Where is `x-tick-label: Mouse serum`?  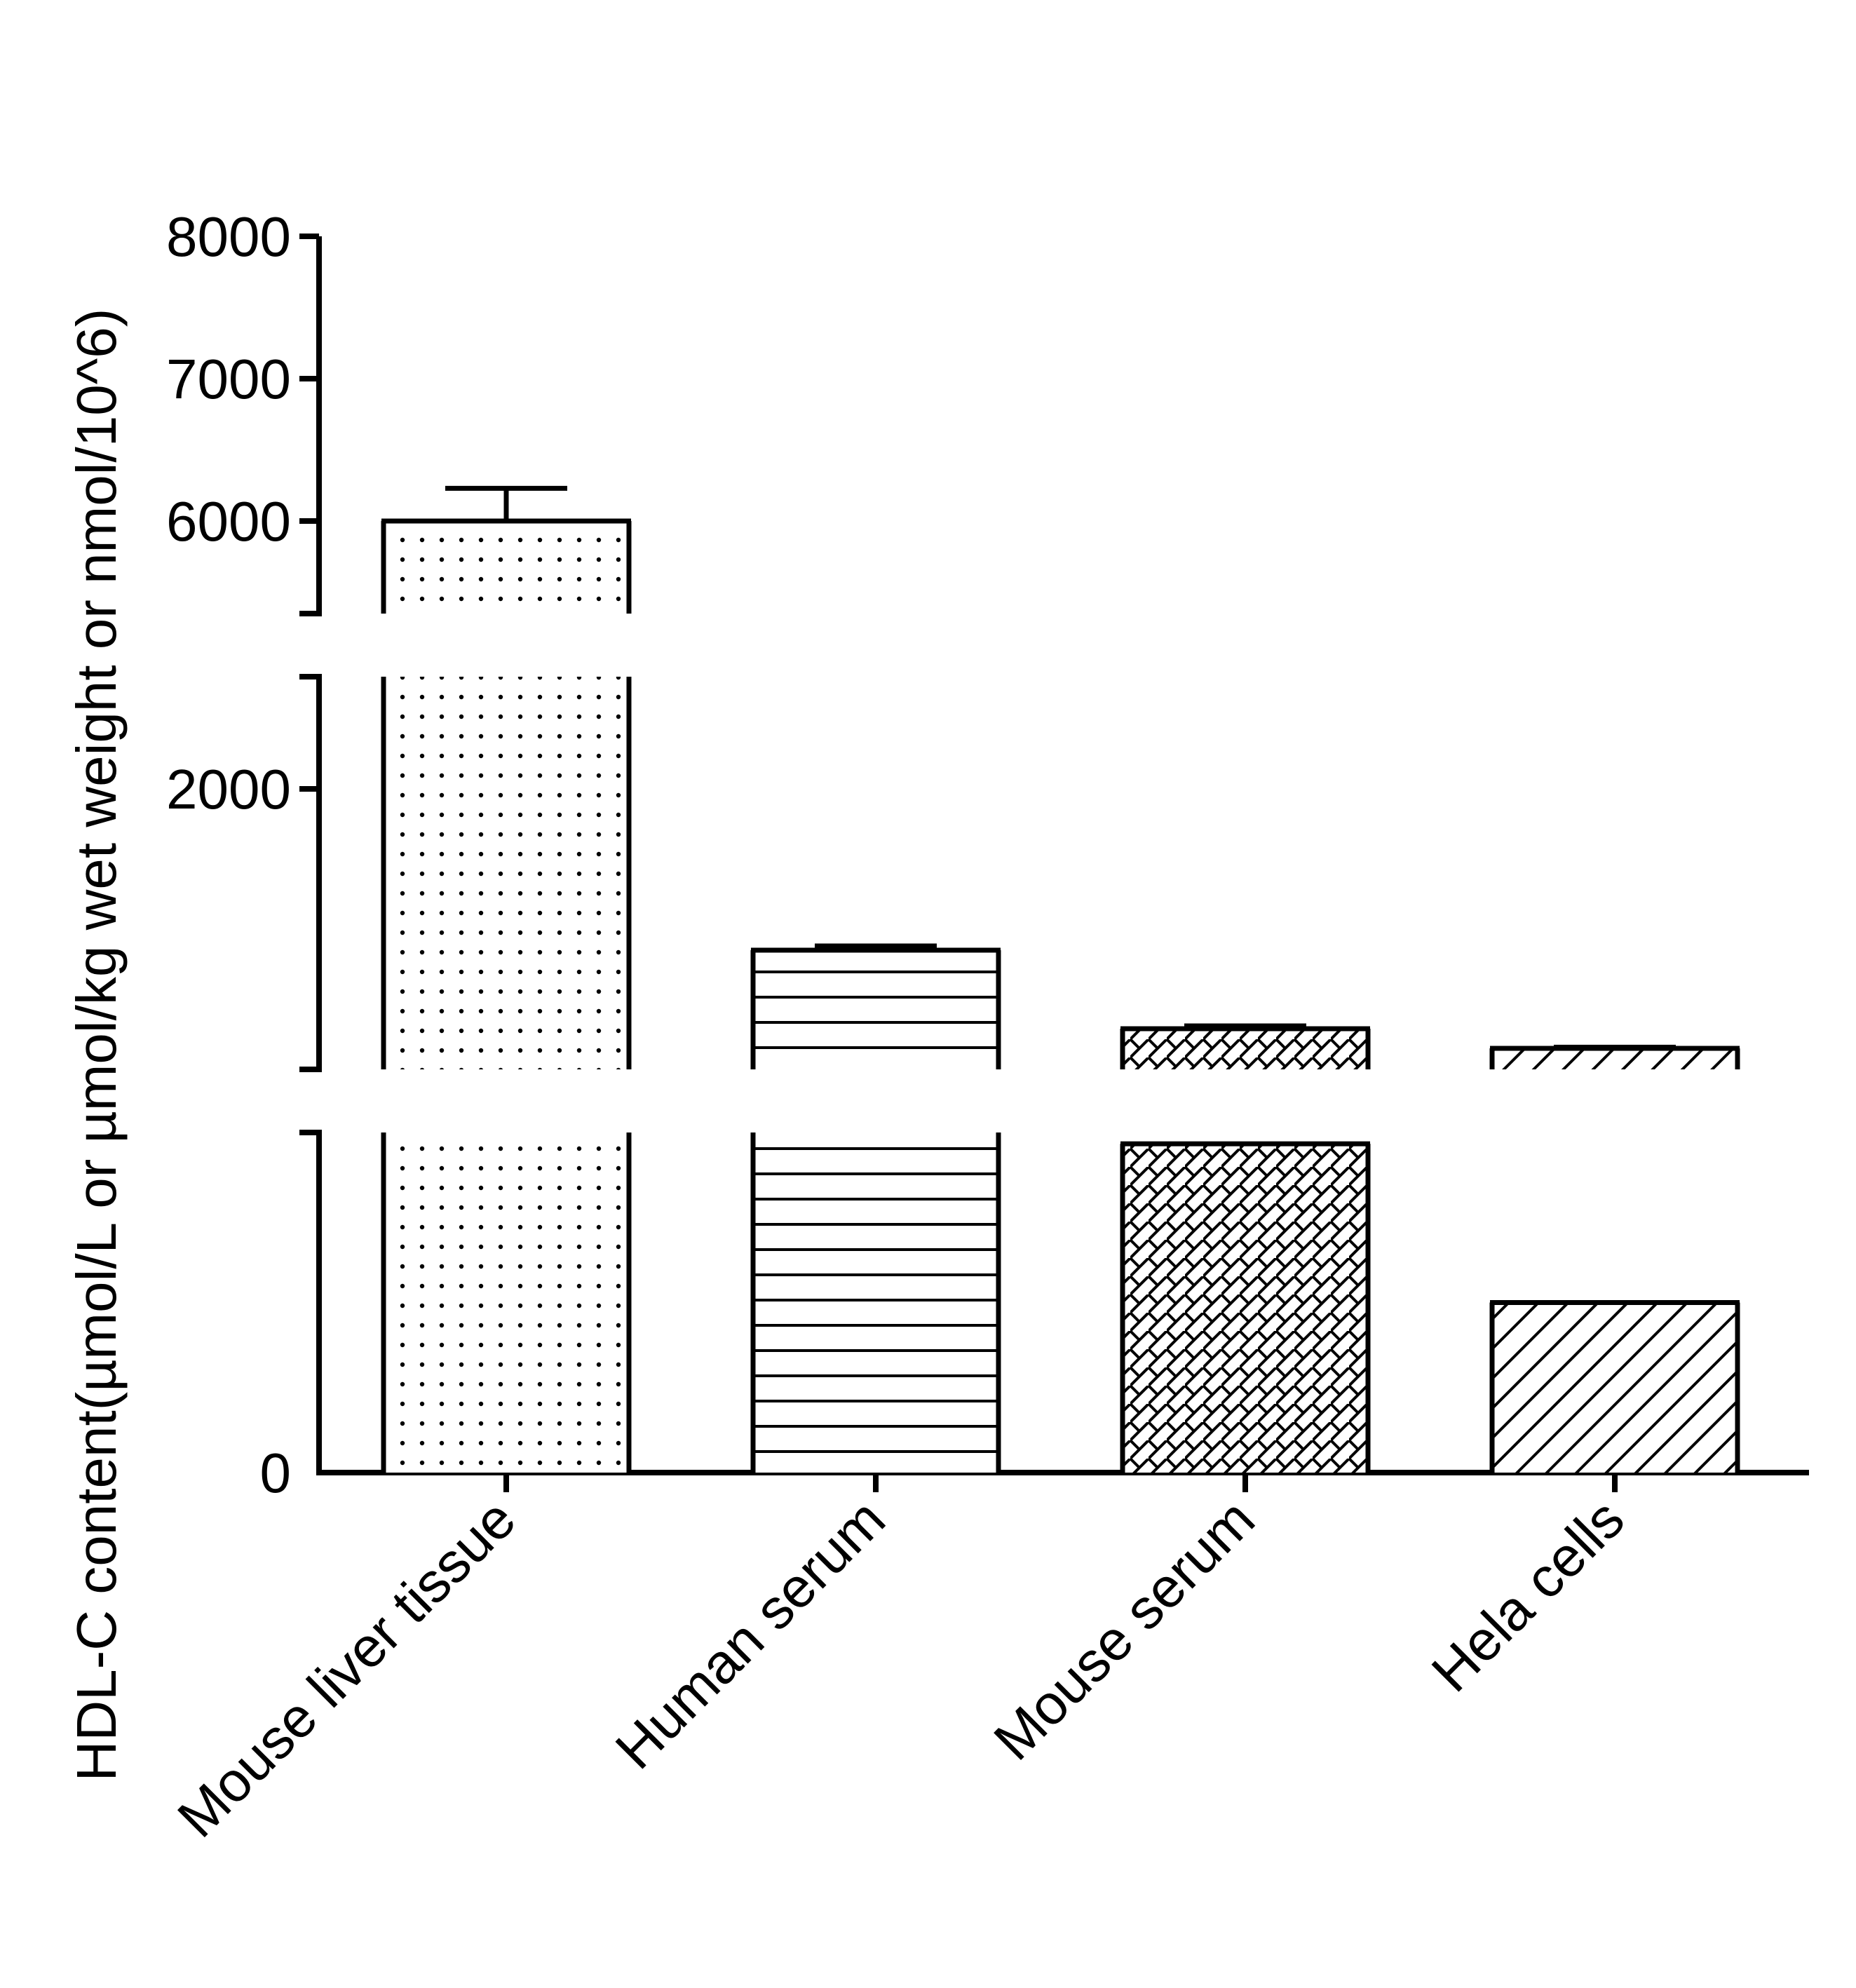
x-tick-label: Mouse serum is located at coordinates (1124, 1630).